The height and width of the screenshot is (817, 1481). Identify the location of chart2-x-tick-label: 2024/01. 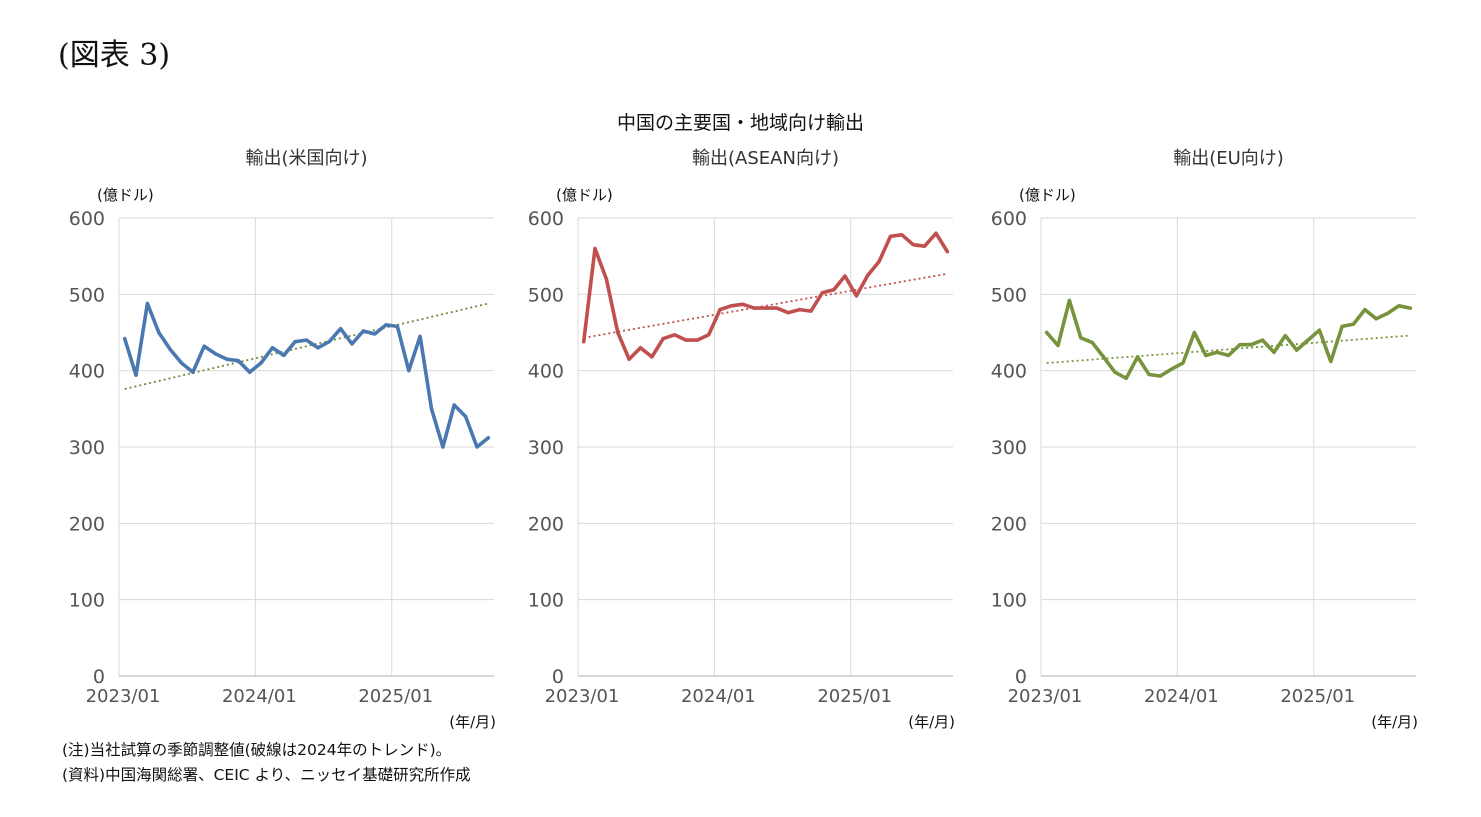
(718, 696).